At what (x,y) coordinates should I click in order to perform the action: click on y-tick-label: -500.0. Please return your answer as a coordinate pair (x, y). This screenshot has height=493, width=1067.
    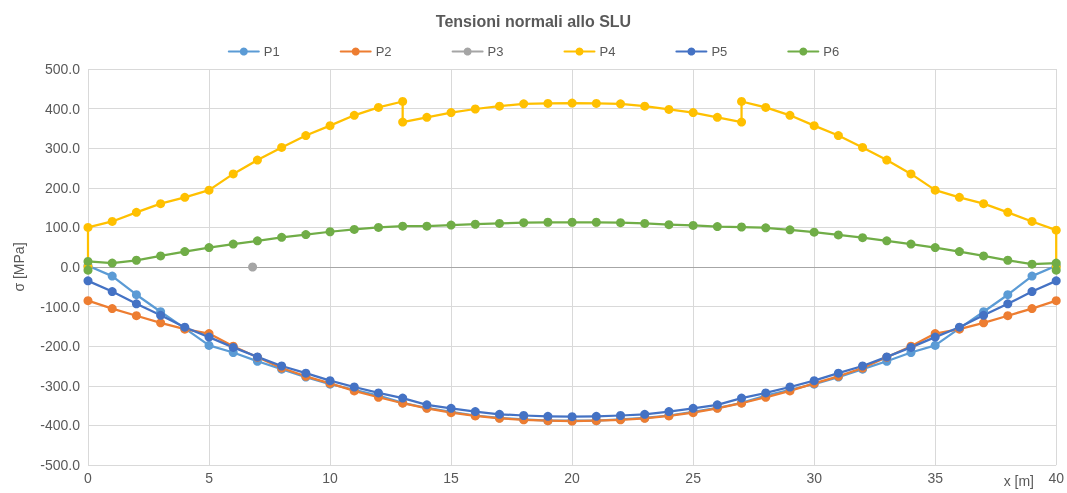
    Looking at the image, I should click on (60, 465).